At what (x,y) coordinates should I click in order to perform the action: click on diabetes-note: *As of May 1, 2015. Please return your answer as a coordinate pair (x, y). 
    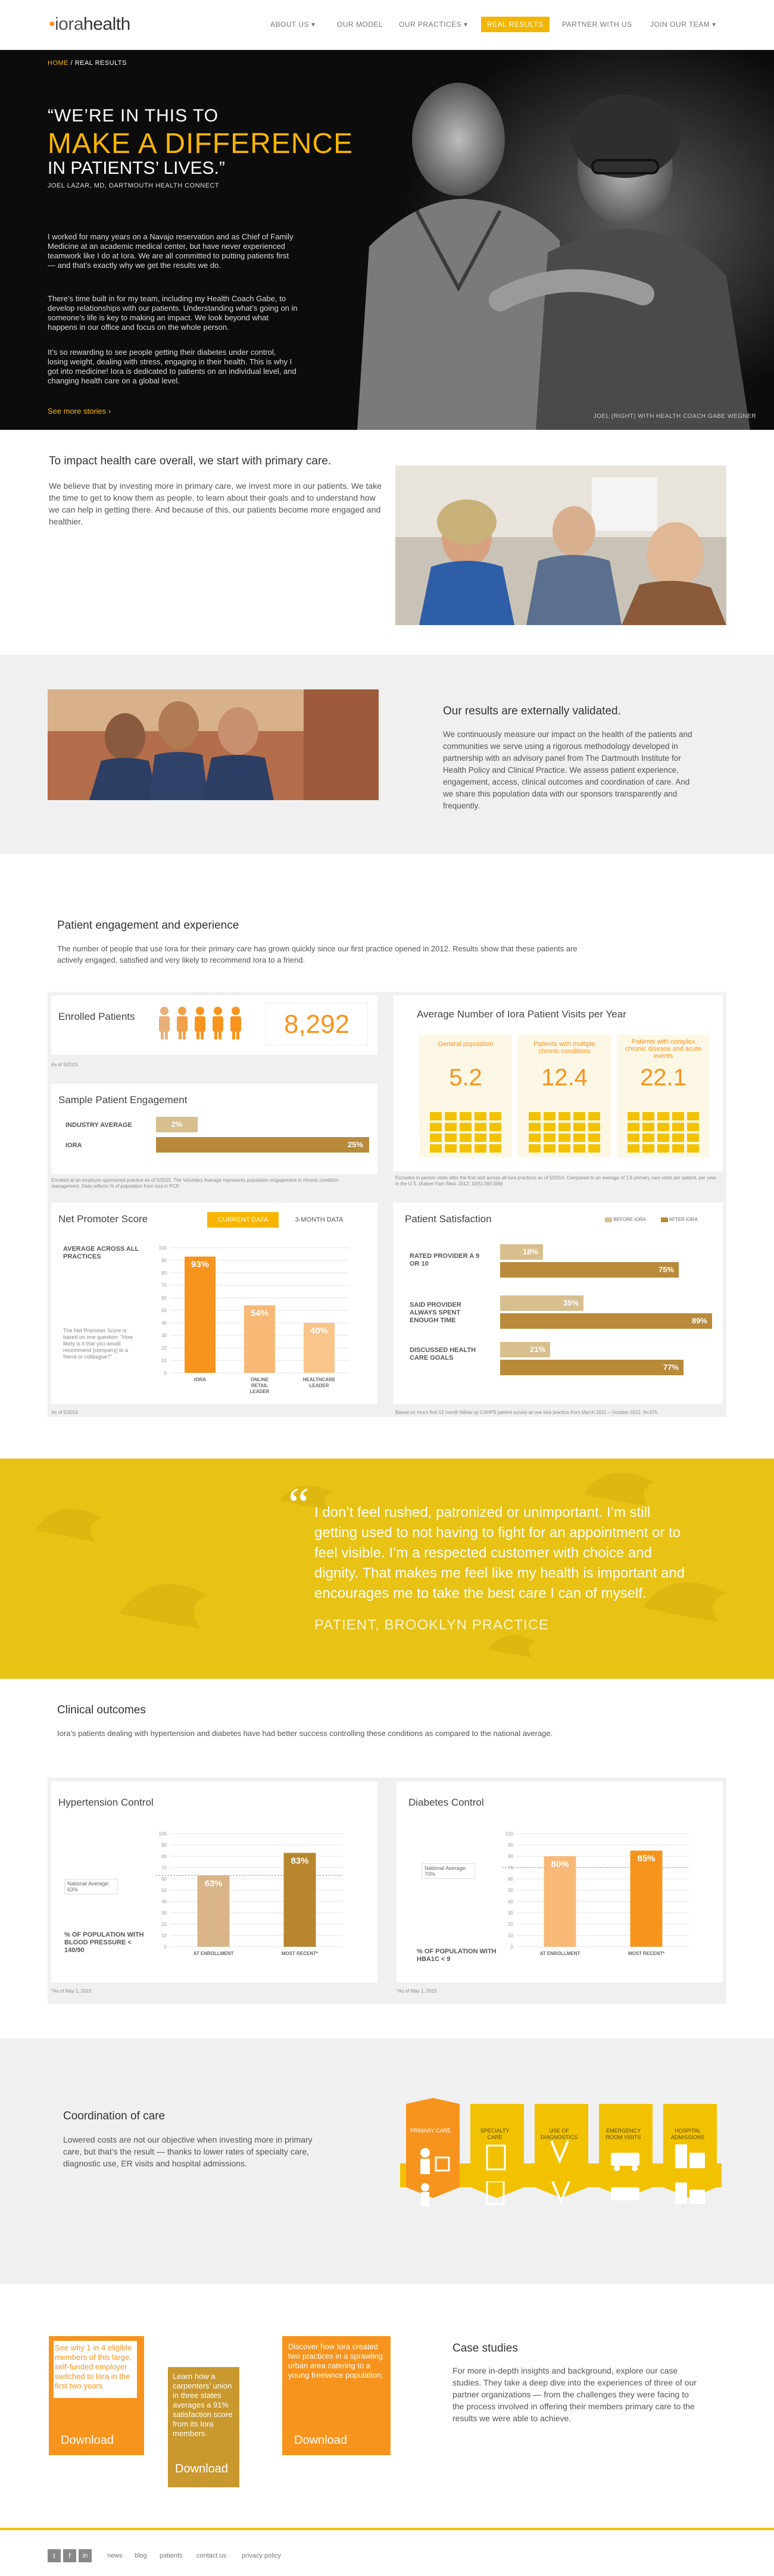
    Looking at the image, I should click on (417, 1991).